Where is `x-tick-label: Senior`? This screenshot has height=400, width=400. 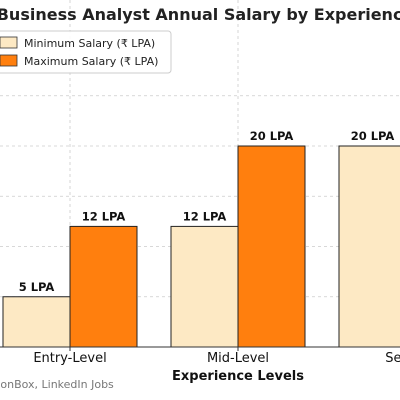
x-tick-label: Senior is located at coordinates (392, 358).